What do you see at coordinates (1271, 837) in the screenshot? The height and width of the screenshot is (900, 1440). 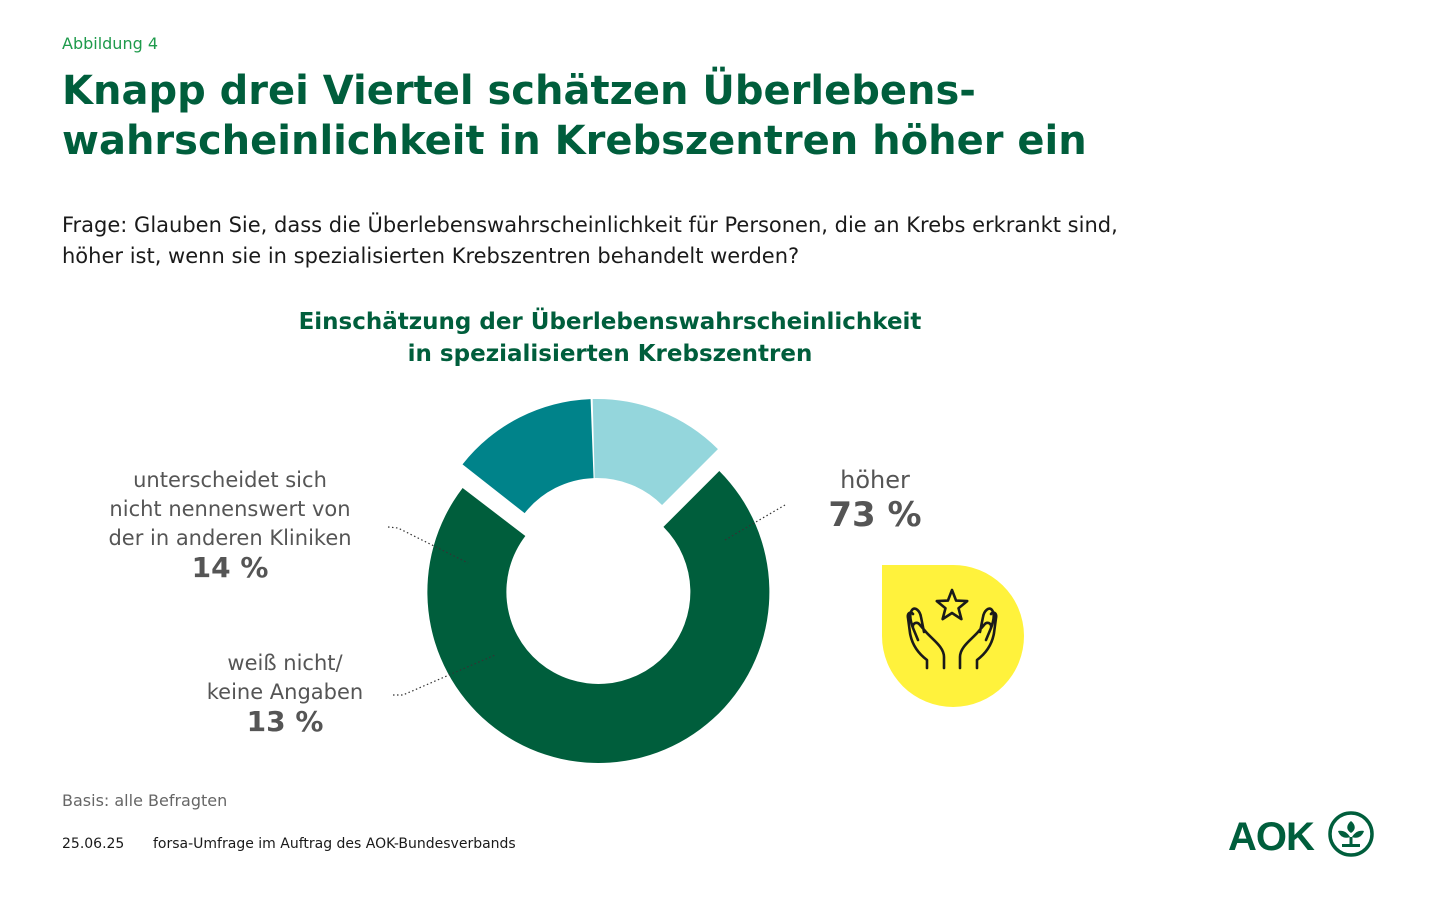 I see `aok-logo-text: AOK` at bounding box center [1271, 837].